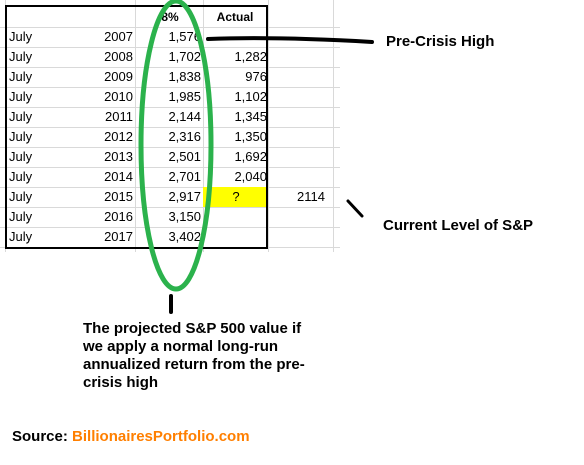  Describe the element at coordinates (118, 136) in the screenshot. I see `cell-year: 2012` at that location.